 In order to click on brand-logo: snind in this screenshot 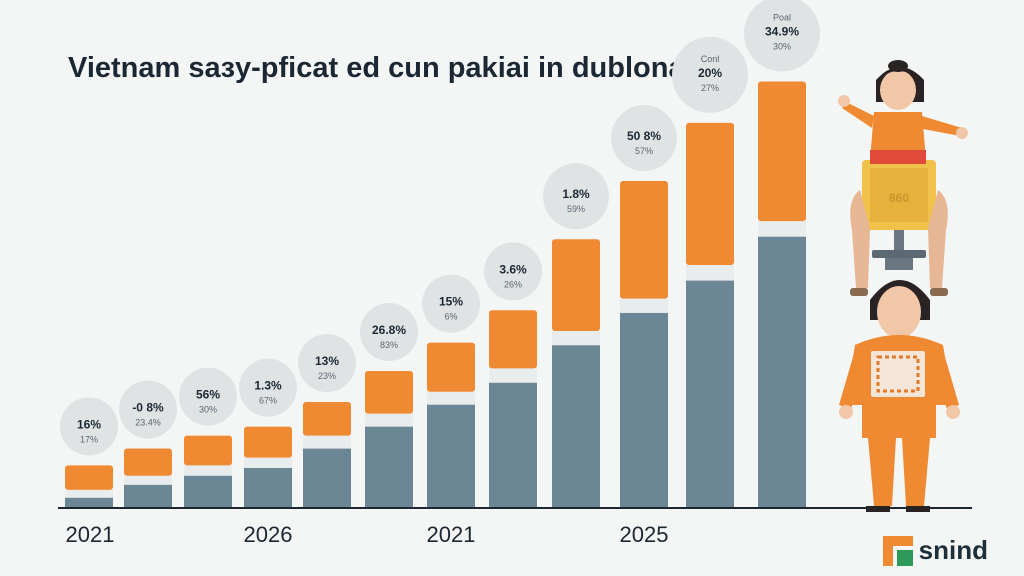, I will do `click(935, 550)`.